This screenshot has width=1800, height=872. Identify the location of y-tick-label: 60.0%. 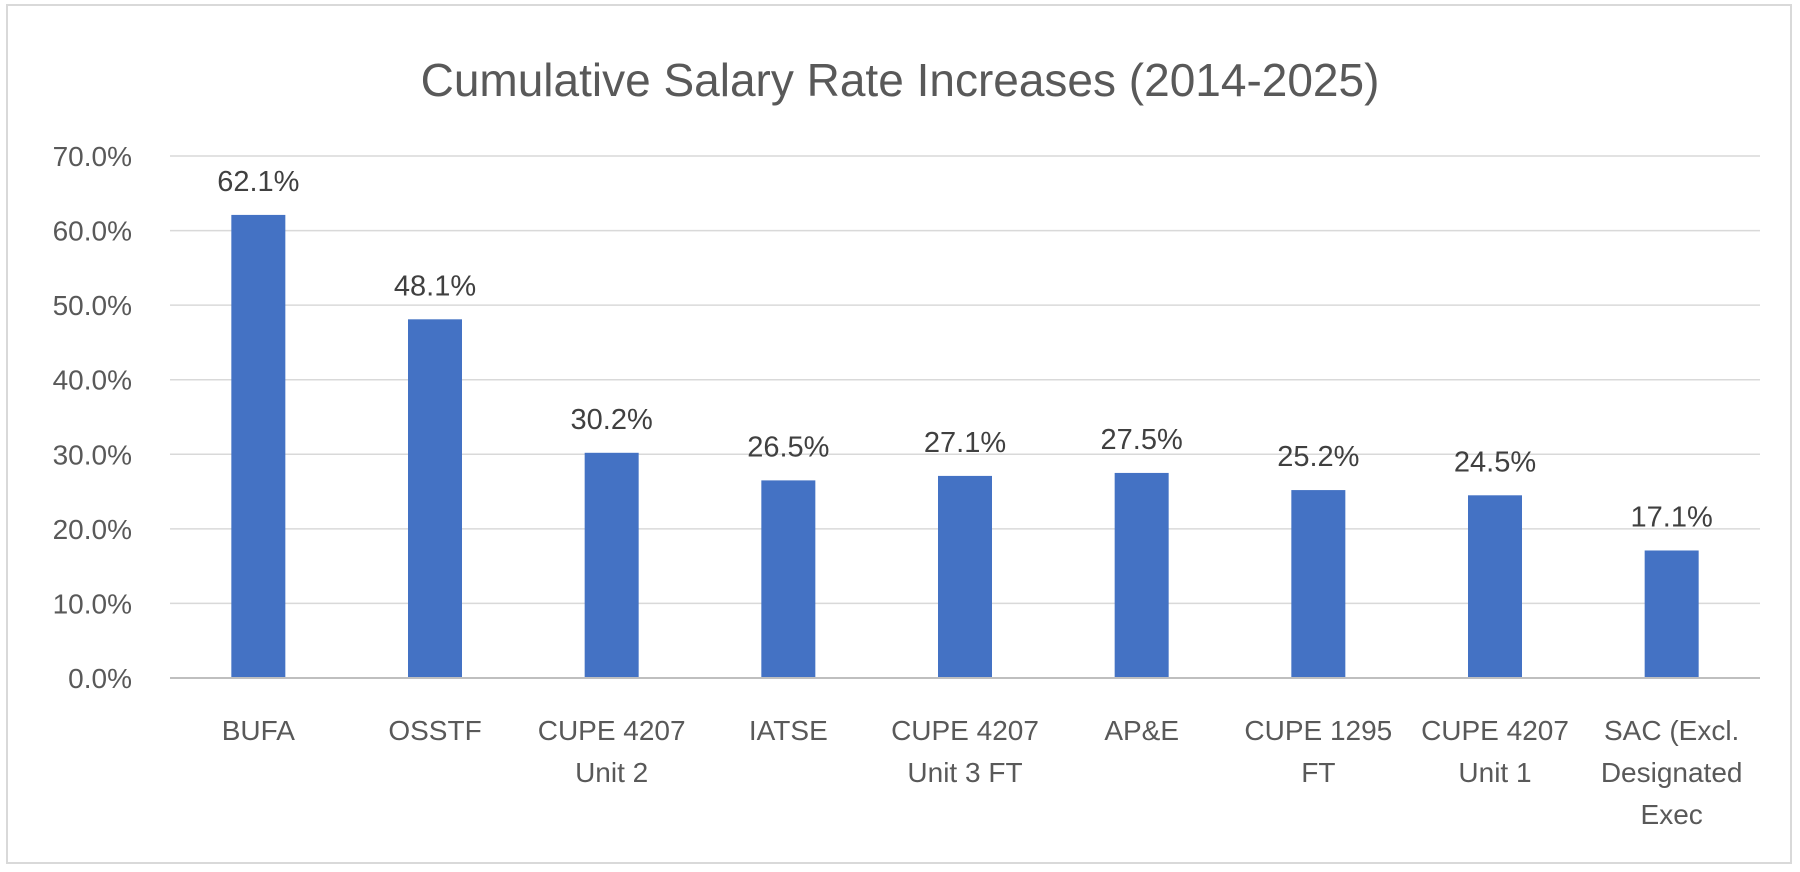
(92, 231).